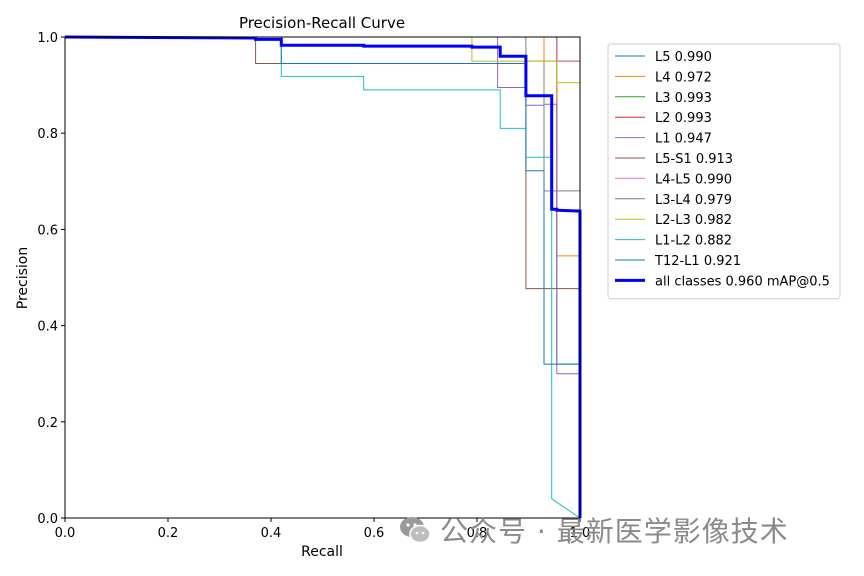 Image resolution: width=864 pixels, height=576 pixels. What do you see at coordinates (683, 139) in the screenshot?
I see `legend-label: L1 0.947` at bounding box center [683, 139].